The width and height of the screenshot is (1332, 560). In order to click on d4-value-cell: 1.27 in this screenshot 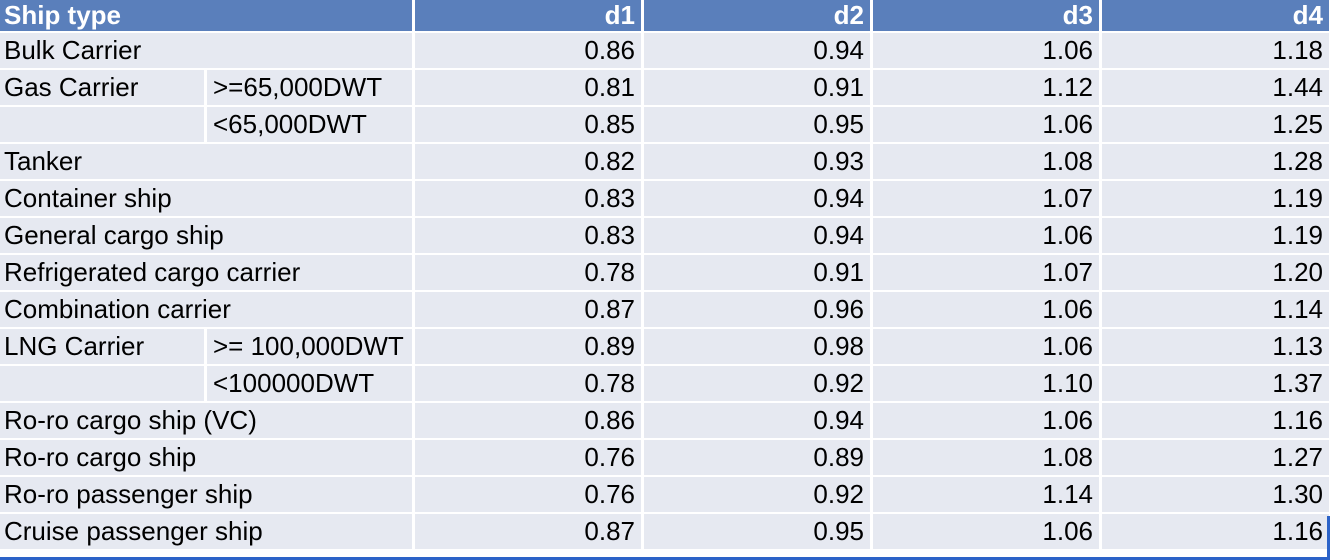, I will do `click(1217, 458)`.